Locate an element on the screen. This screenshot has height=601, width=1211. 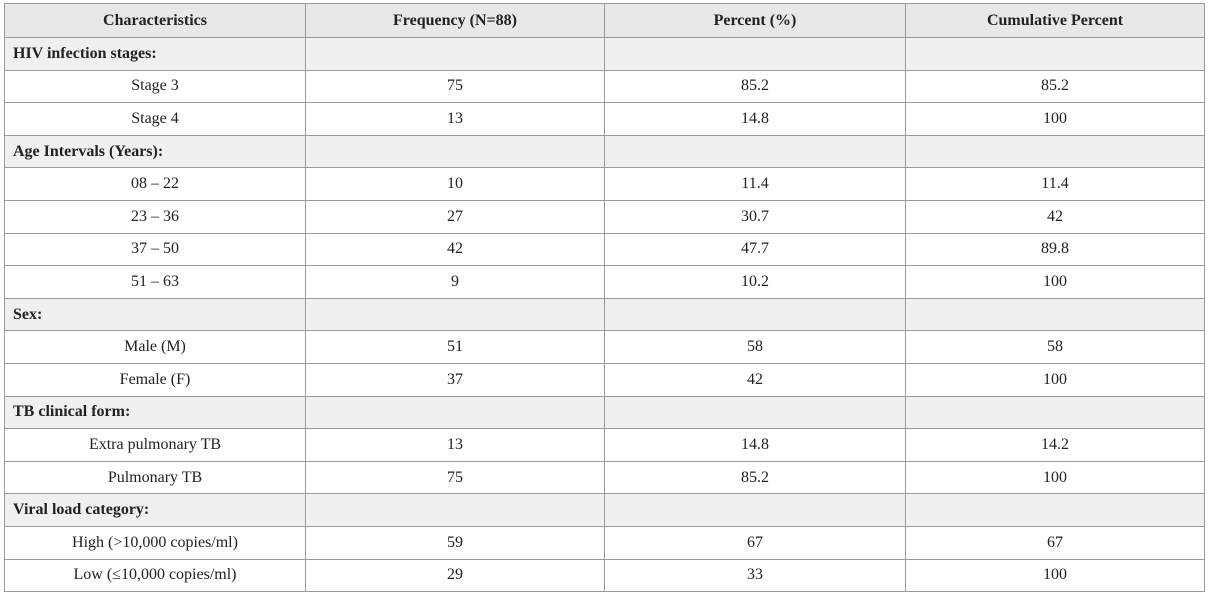
group-title: Viral load category: is located at coordinates (155, 510).